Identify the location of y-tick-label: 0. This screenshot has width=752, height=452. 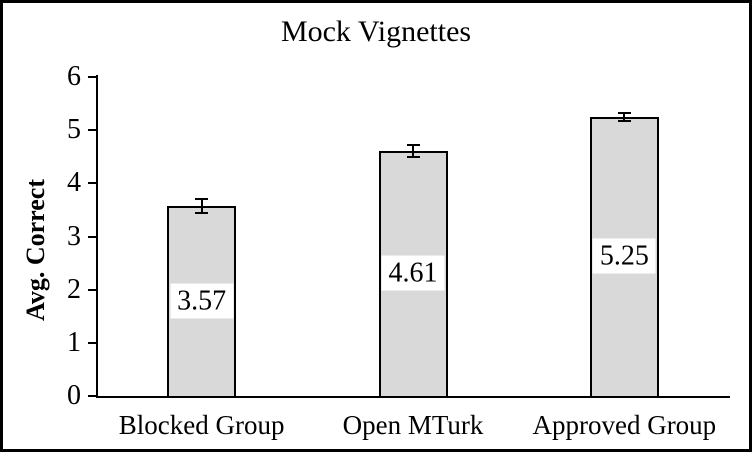
(74, 395).